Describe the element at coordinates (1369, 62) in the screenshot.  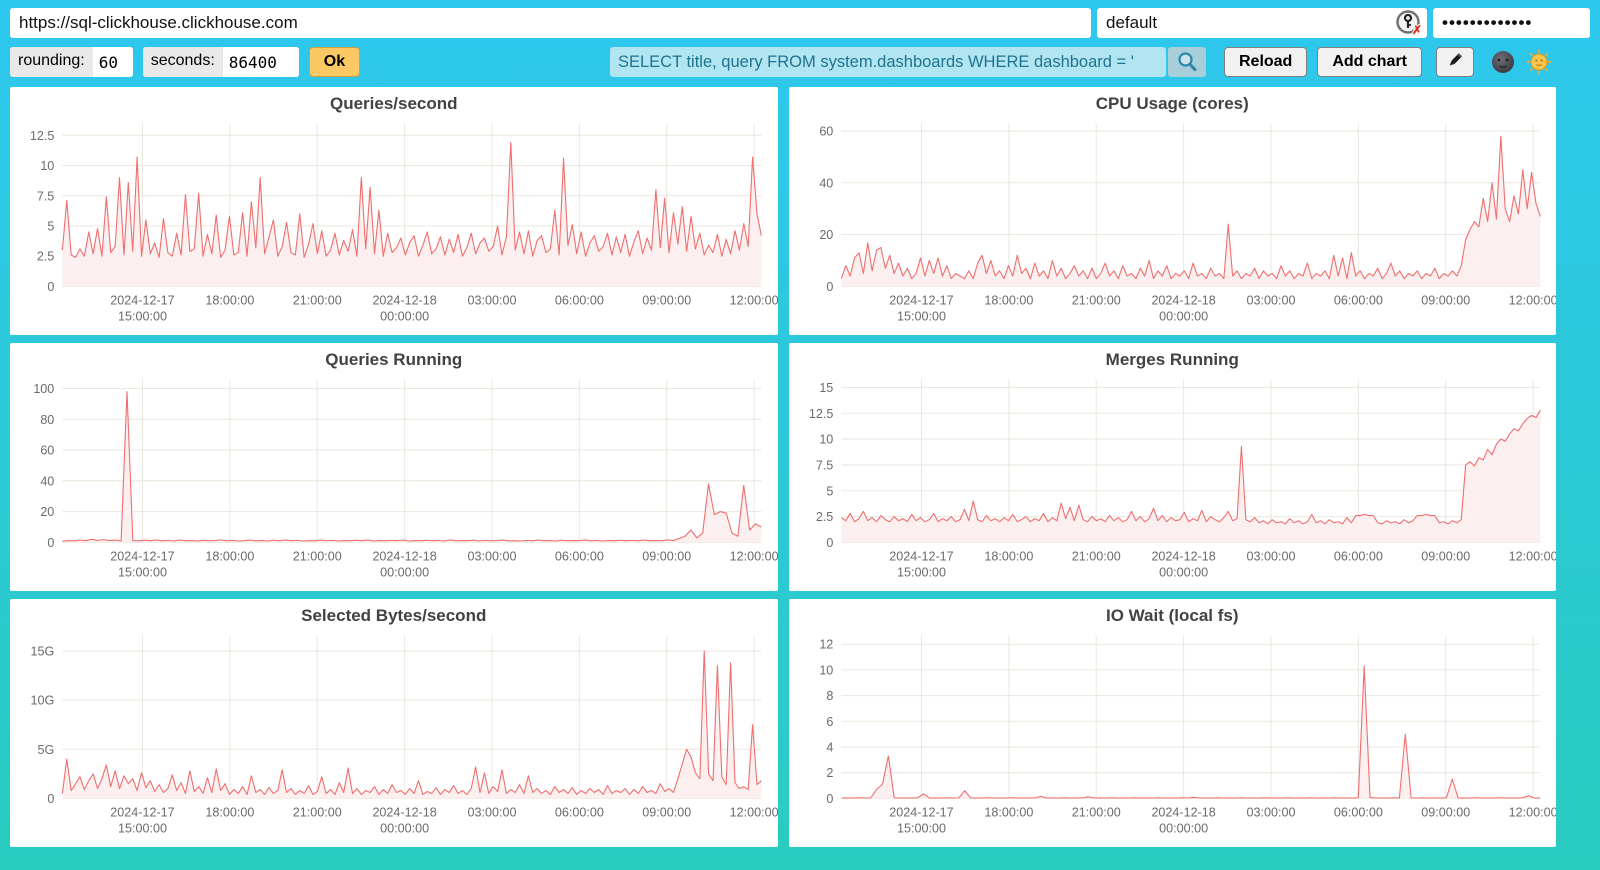
I see `add-chart-button: Add chart` at that location.